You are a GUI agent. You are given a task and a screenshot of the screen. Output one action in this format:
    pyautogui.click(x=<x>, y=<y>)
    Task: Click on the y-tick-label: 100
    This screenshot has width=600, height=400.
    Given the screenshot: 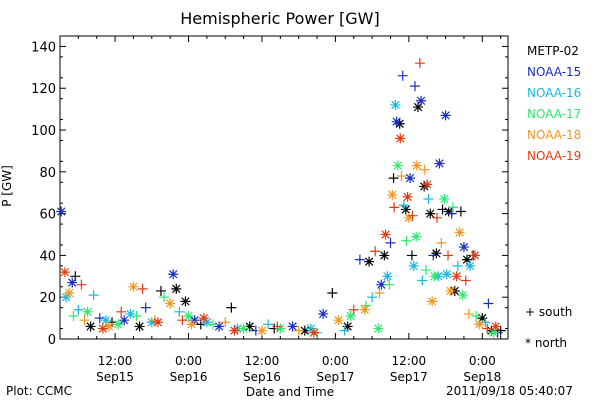 What is the action you would take?
    pyautogui.click(x=43, y=131)
    